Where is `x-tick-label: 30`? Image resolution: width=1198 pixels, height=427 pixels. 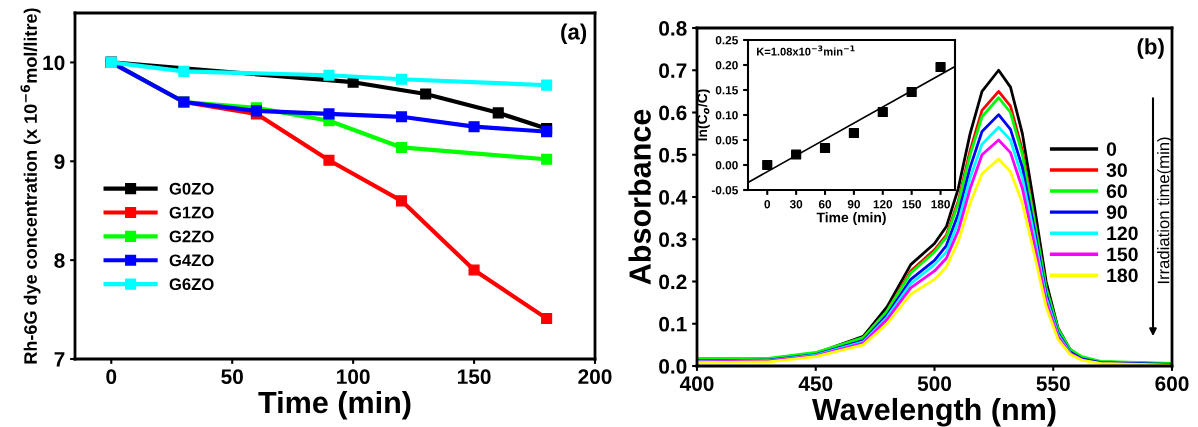
x-tick-label: 30 is located at coordinates (796, 204).